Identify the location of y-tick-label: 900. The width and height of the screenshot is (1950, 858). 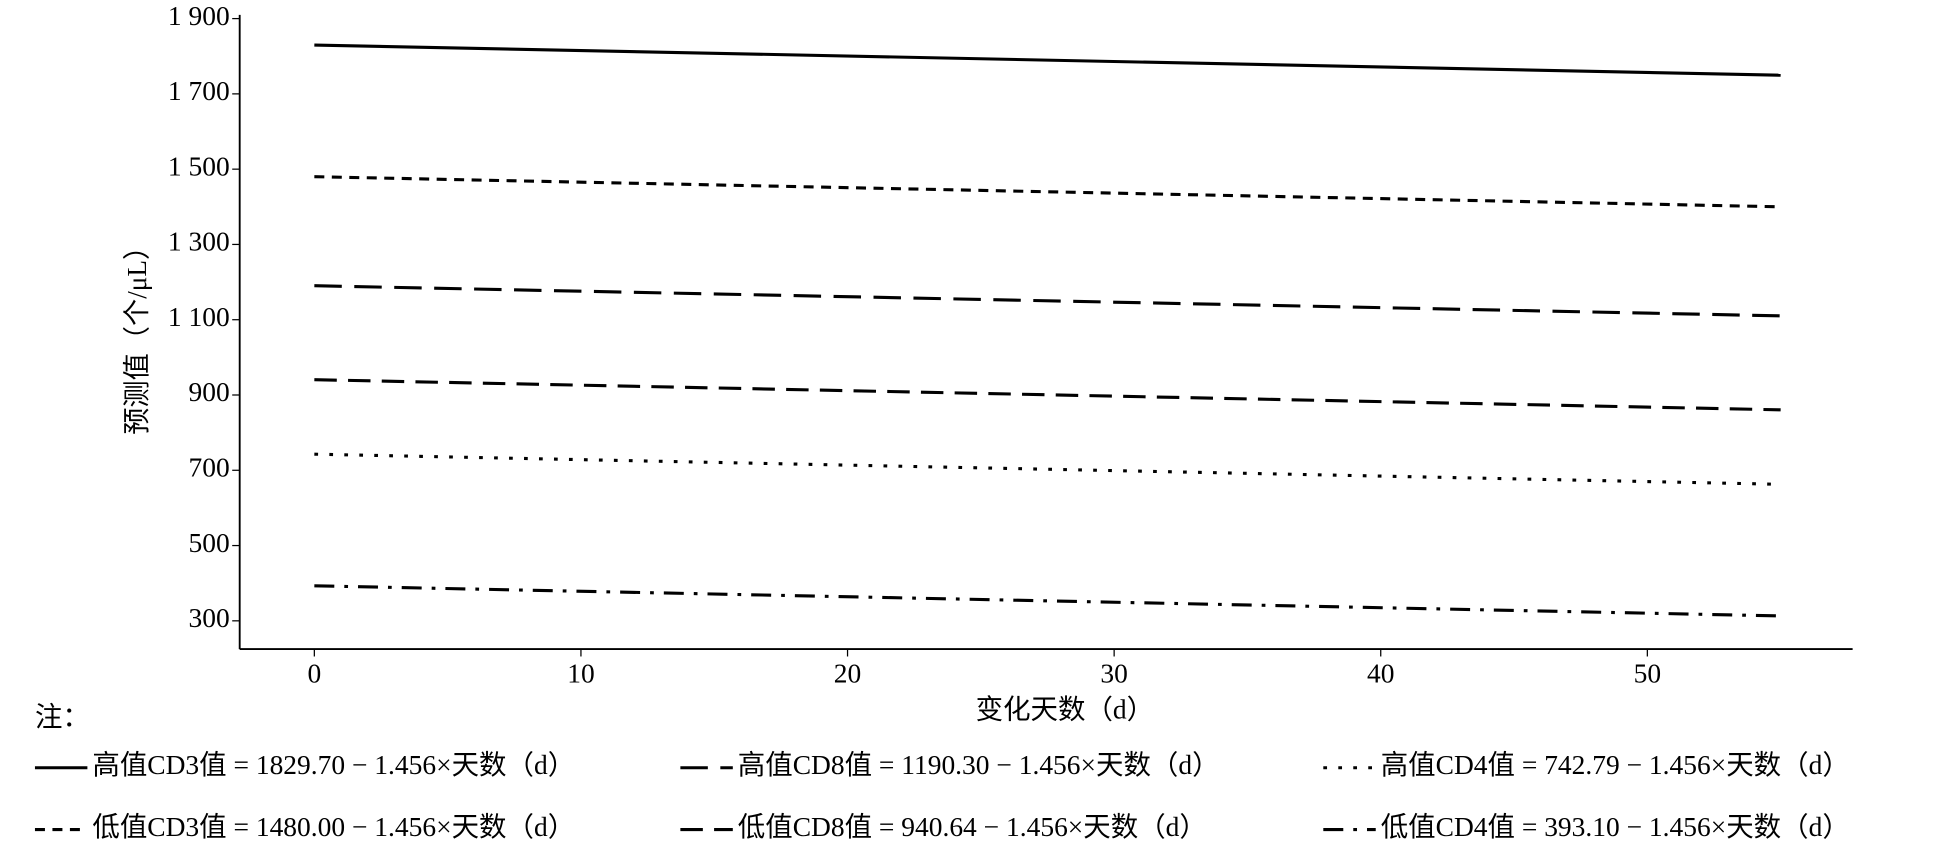
(209, 392).